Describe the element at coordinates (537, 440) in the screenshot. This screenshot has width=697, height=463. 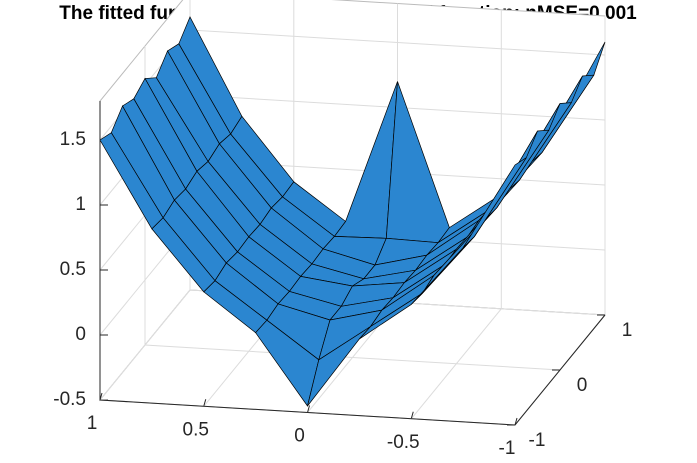
I see `y-tick-label: -1` at that location.